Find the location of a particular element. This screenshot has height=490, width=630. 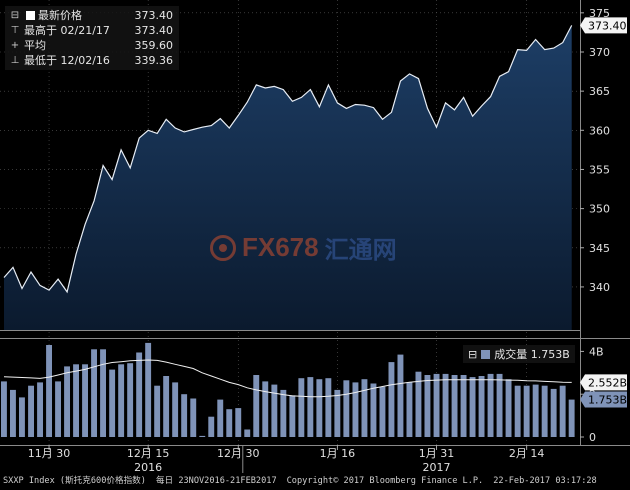

low-marker-icon: ⊥ is located at coordinates (15, 60).